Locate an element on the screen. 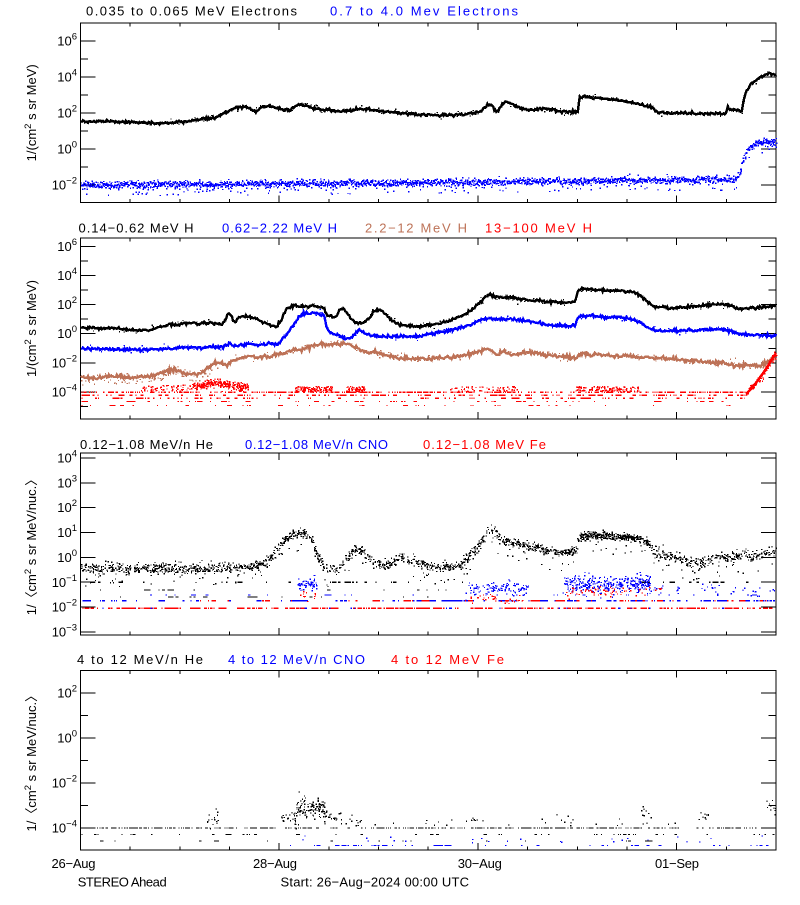 The height and width of the screenshot is (905, 800). svg-text: STEREO Ahead is located at coordinates (122, 881).